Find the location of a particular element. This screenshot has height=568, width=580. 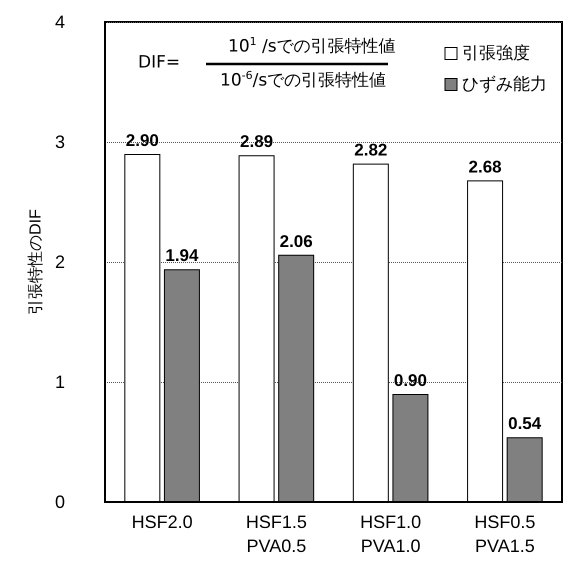

data-label: 2.89 is located at coordinates (257, 142).